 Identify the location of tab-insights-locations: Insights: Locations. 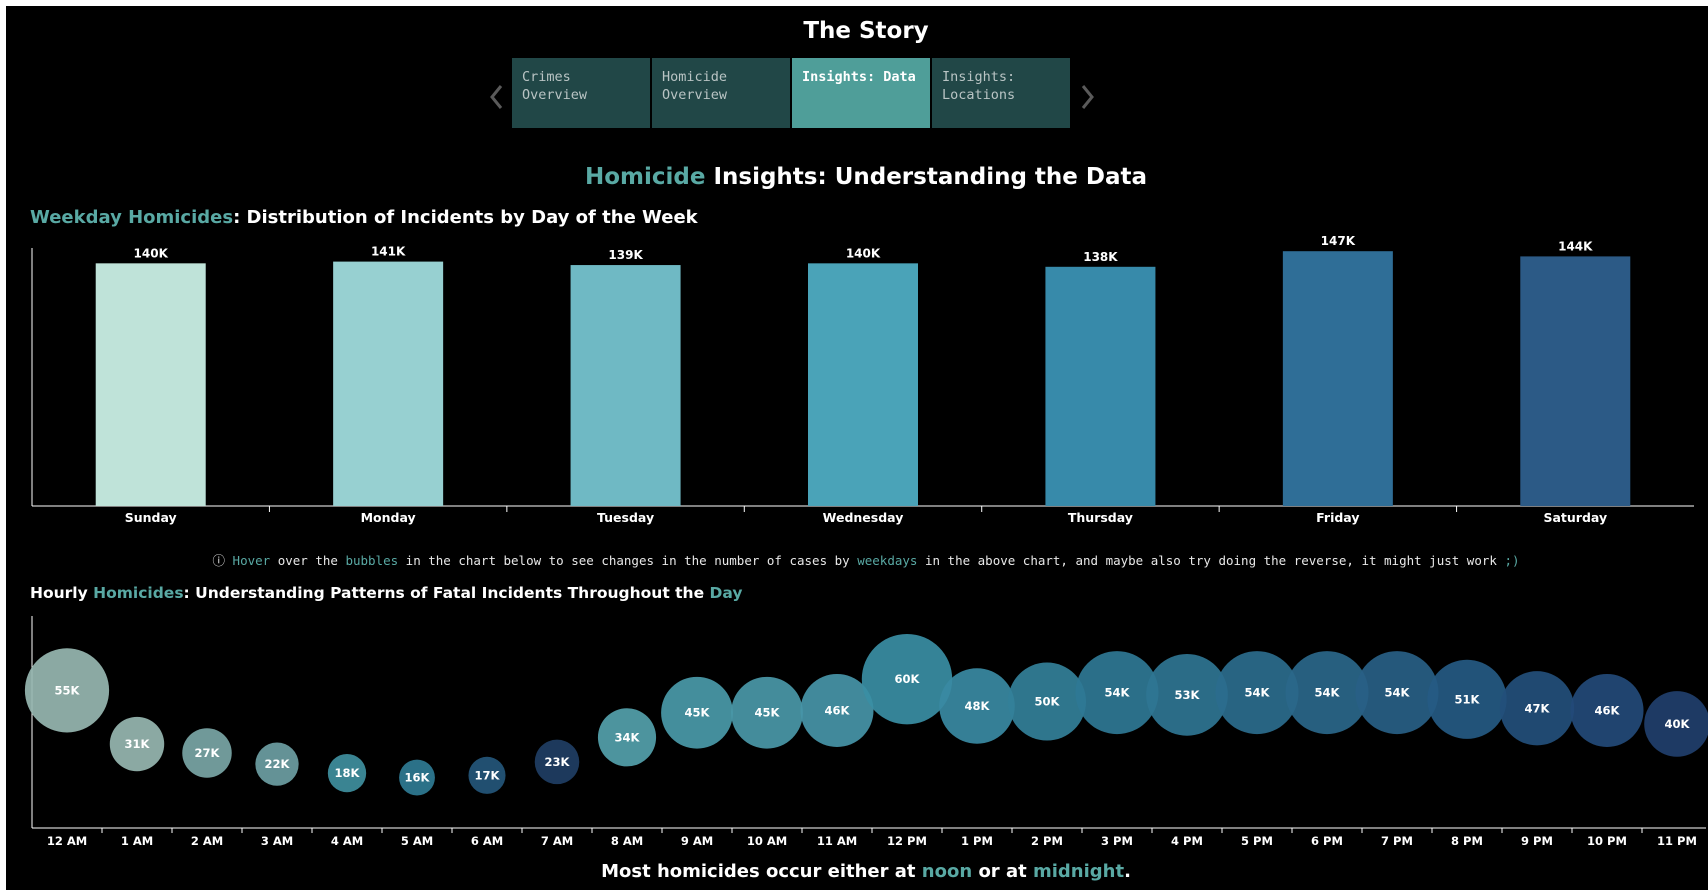
(1001, 93).